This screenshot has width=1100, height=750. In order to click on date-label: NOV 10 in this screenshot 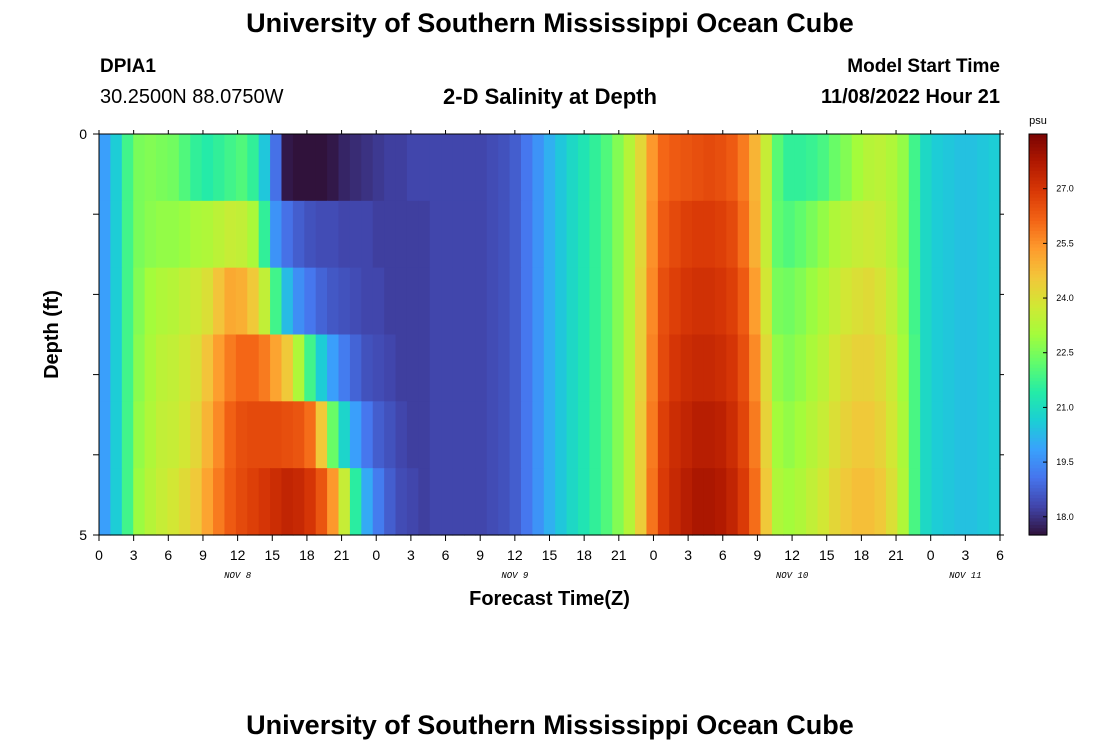, I will do `click(792, 576)`.